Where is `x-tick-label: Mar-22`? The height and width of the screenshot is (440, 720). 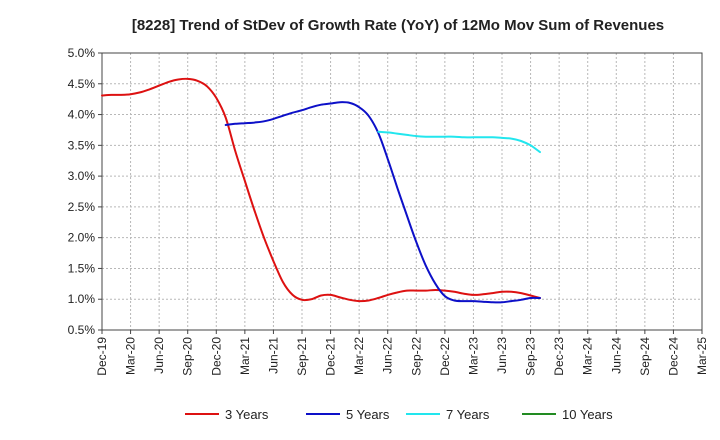 x-tick-label: Mar-22 is located at coordinates (359, 356).